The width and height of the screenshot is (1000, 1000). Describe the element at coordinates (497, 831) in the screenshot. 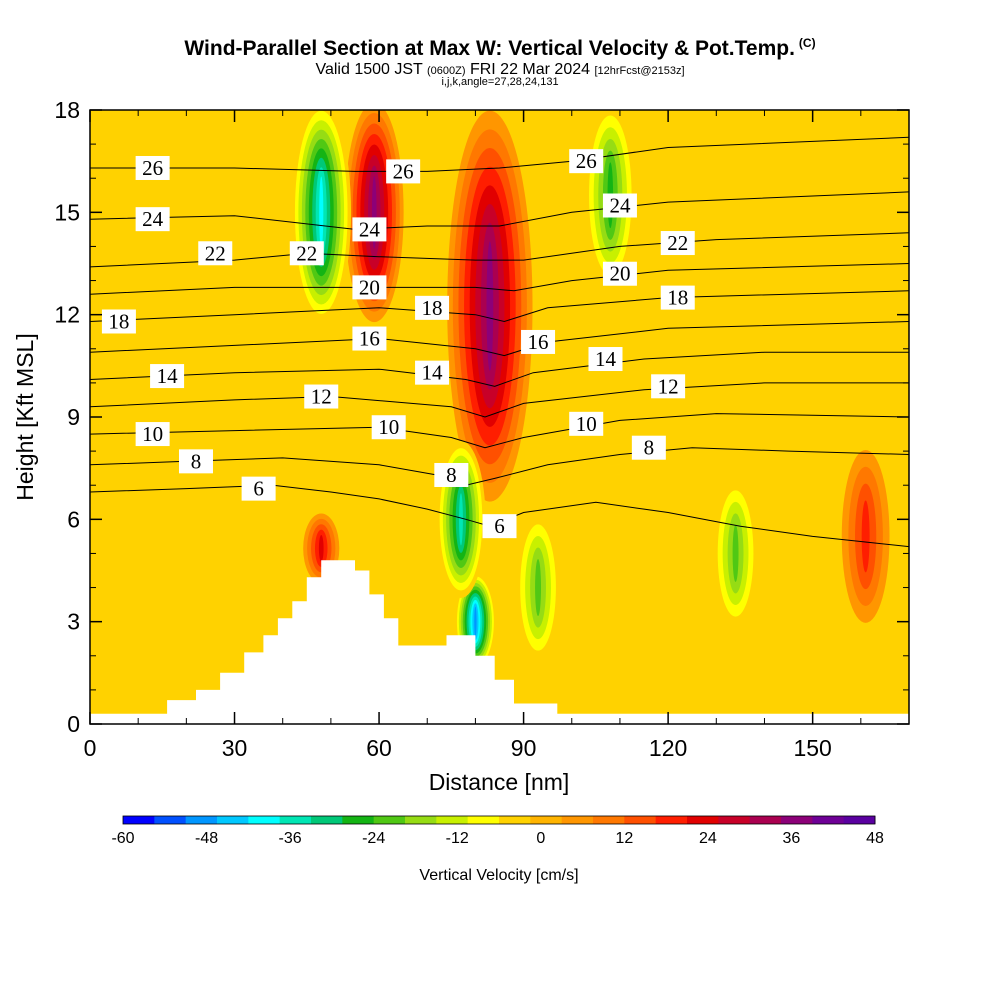

I see `colorbar: -60 -48 -36 -24 -12 0 12 24 36 48` at that location.